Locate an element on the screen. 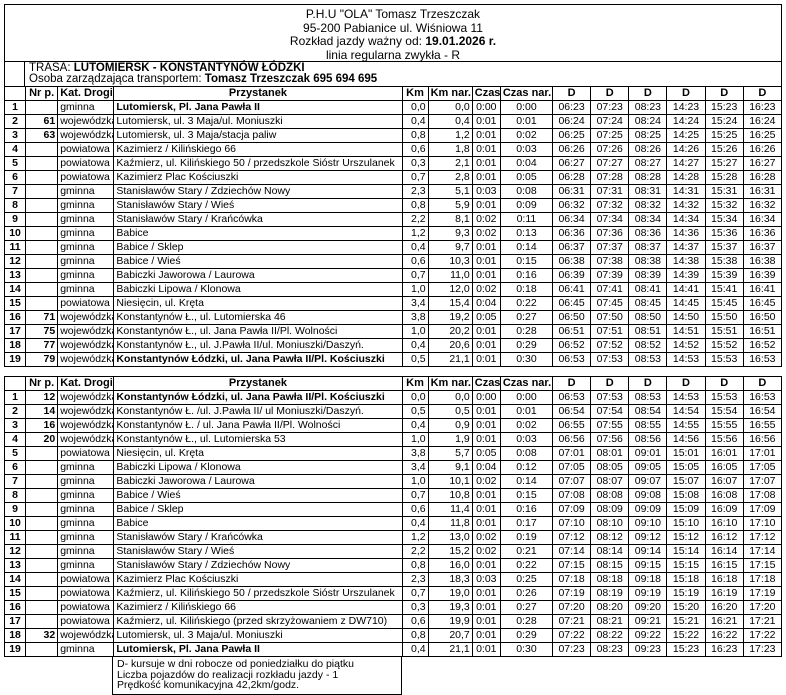 This screenshot has width=786, height=695. stop-name-cell: Konstantynów Ł., ul. Lutomierska 53 is located at coordinates (258, 439).